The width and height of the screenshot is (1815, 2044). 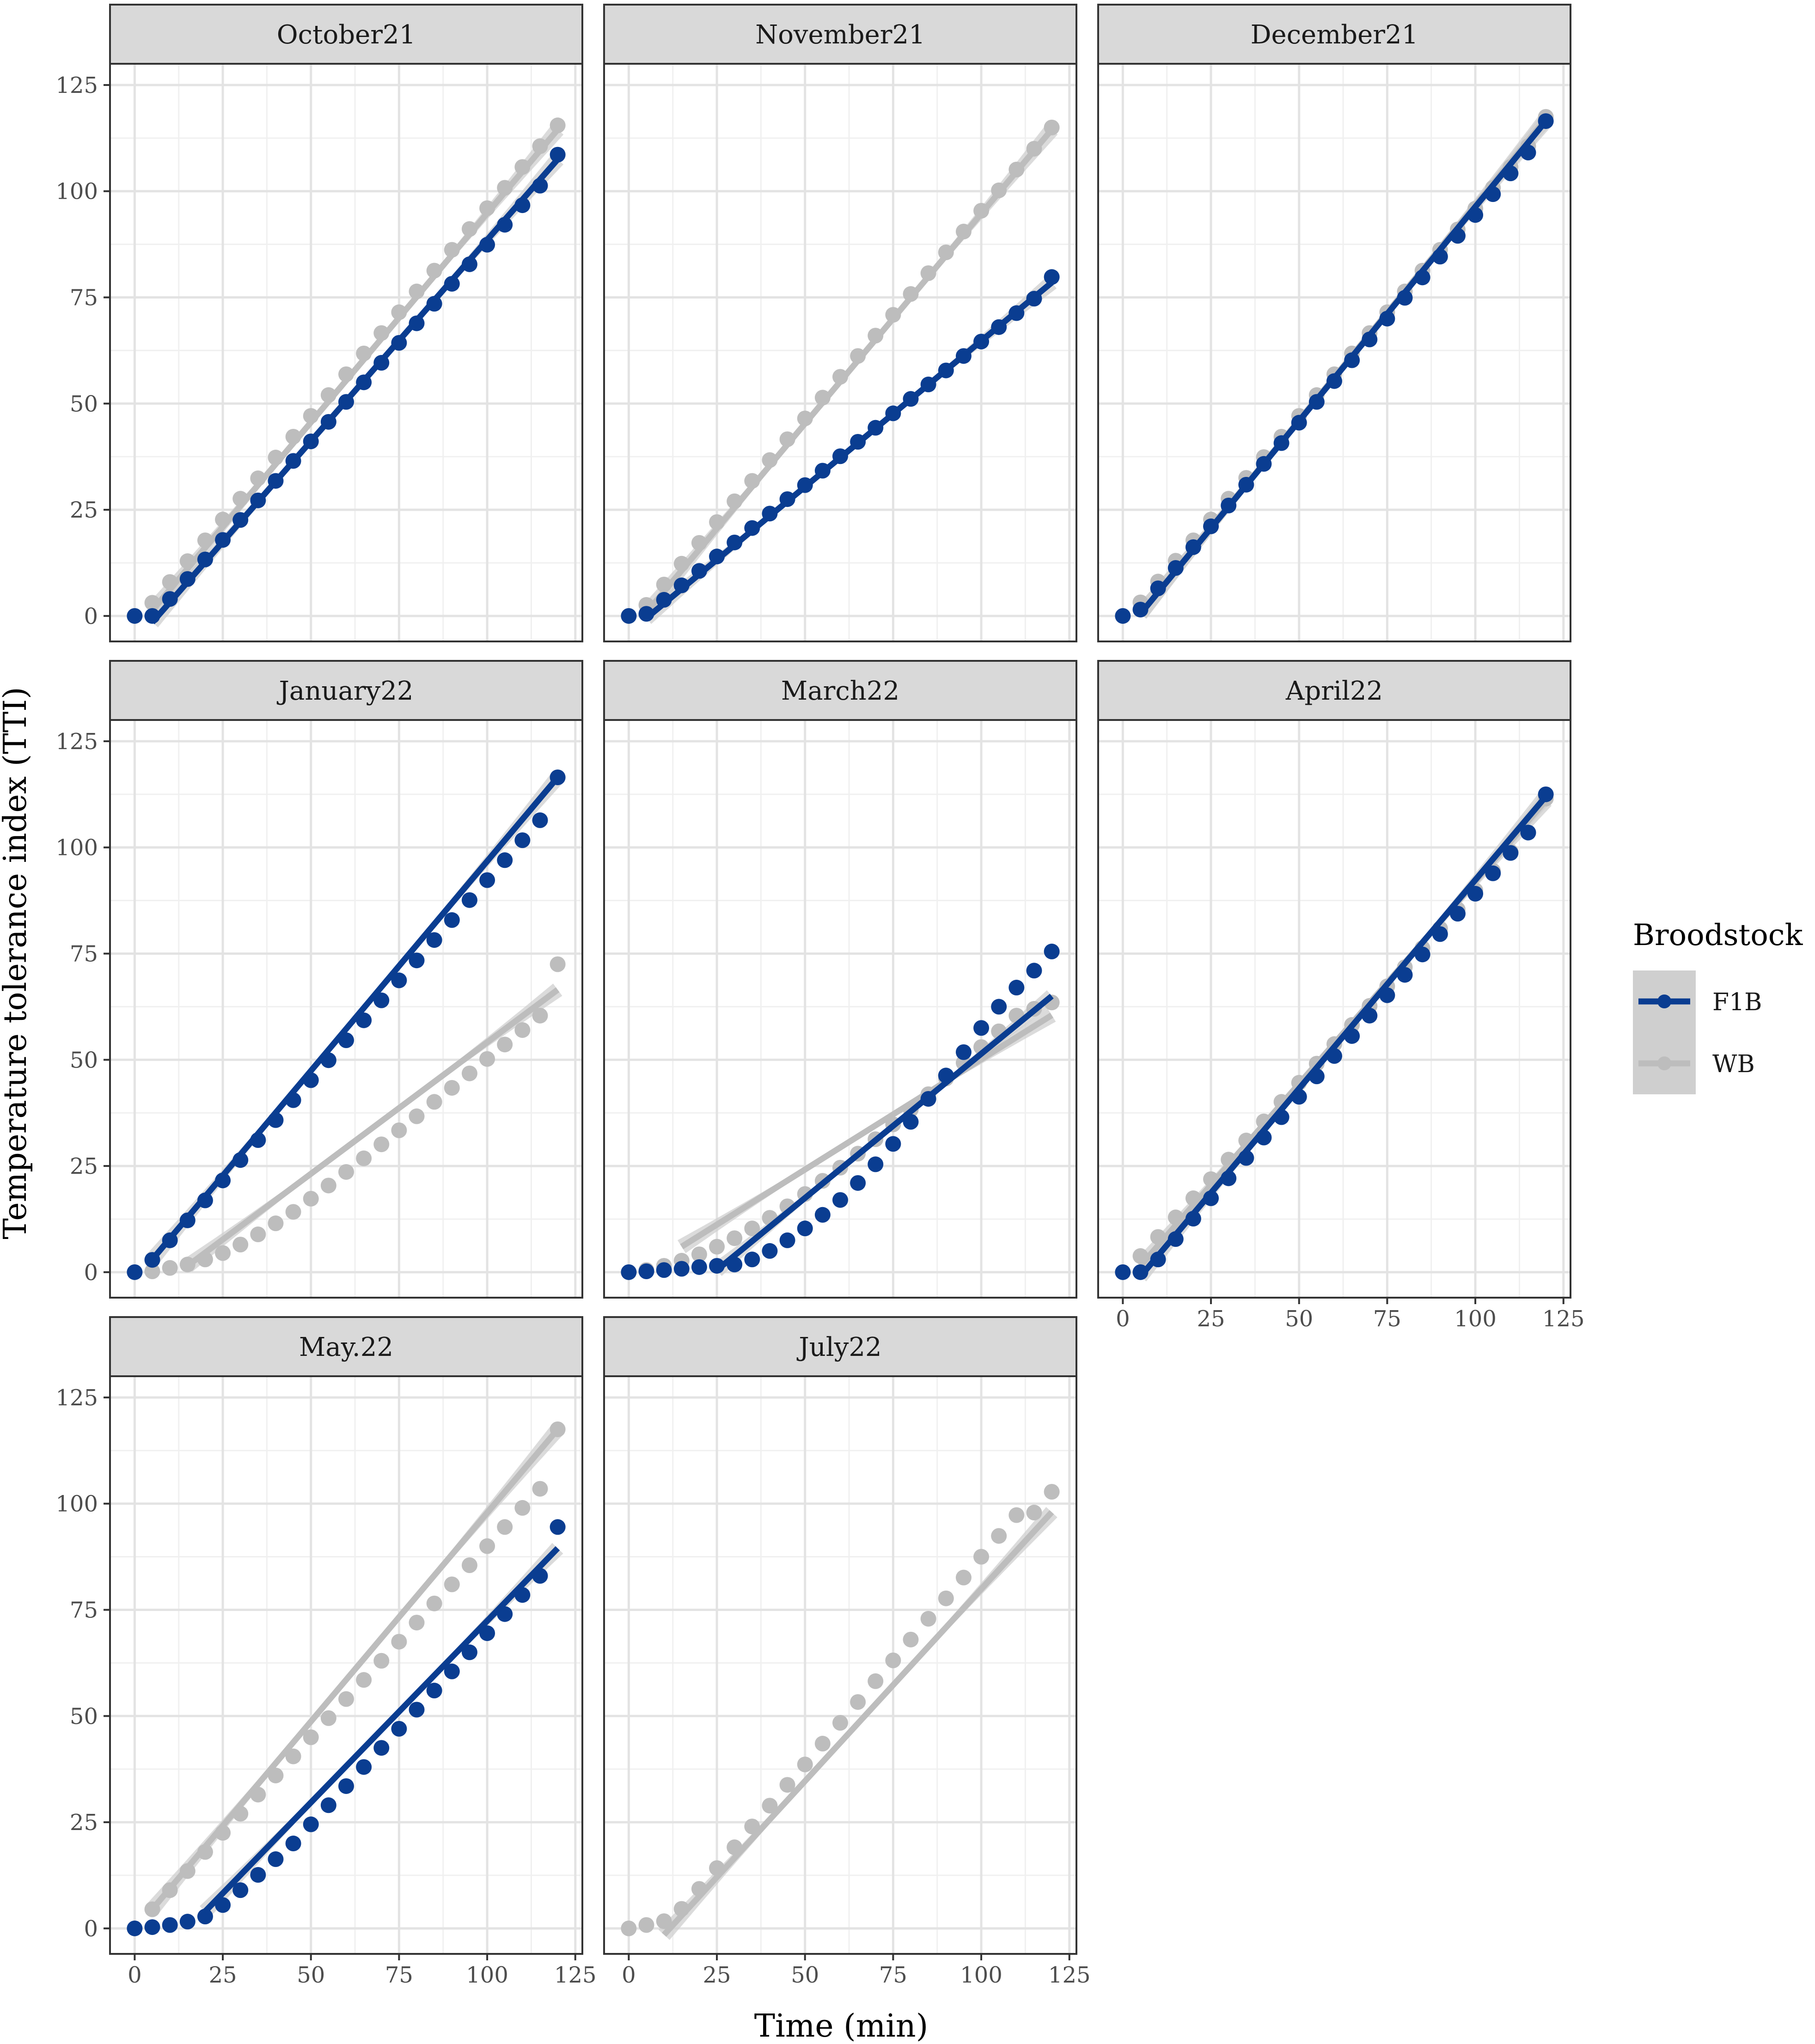 What do you see at coordinates (1335, 35) in the screenshot?
I see `strip-label-december21: December21` at bounding box center [1335, 35].